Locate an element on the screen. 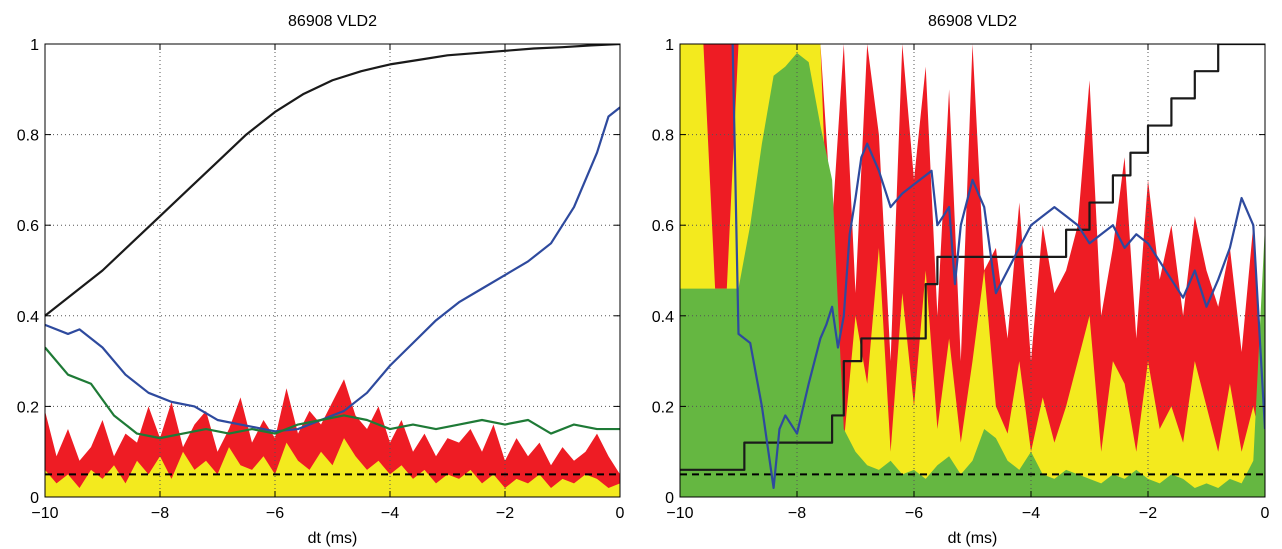  right-x-tick-label: −8 is located at coordinates (797, 513).